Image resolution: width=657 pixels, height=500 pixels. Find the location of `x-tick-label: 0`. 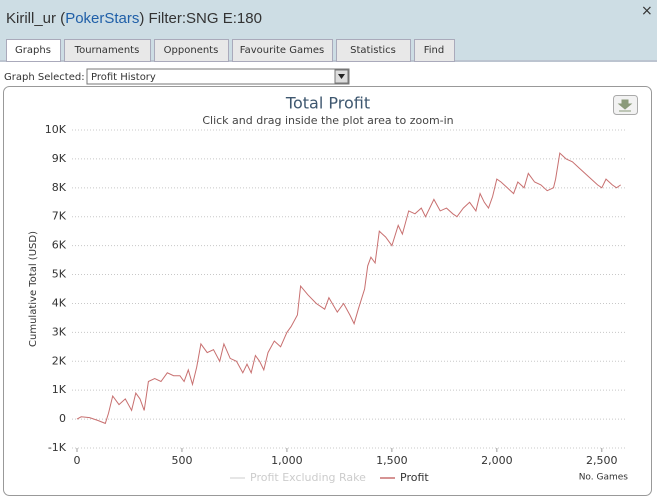

x-tick-label: 0 is located at coordinates (77, 460).